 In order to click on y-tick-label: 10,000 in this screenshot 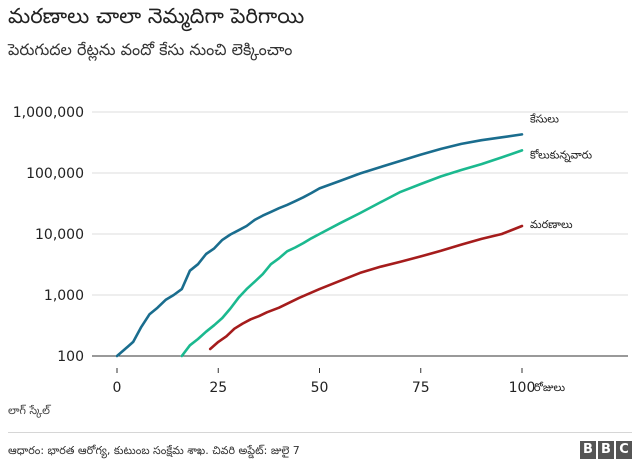, I will do `click(59, 235)`.